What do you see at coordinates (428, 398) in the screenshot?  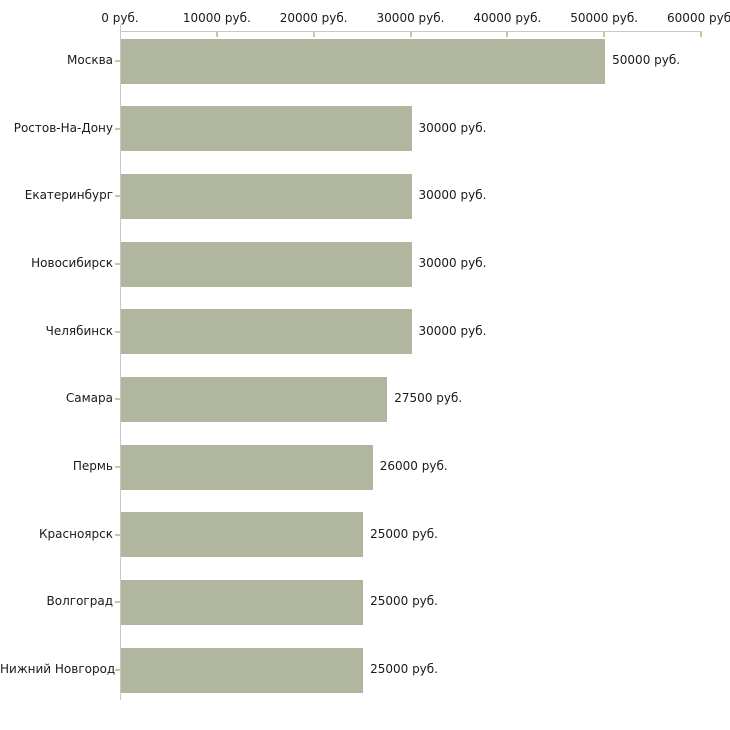 I see `value-label: 27500 руб.` at bounding box center [428, 398].